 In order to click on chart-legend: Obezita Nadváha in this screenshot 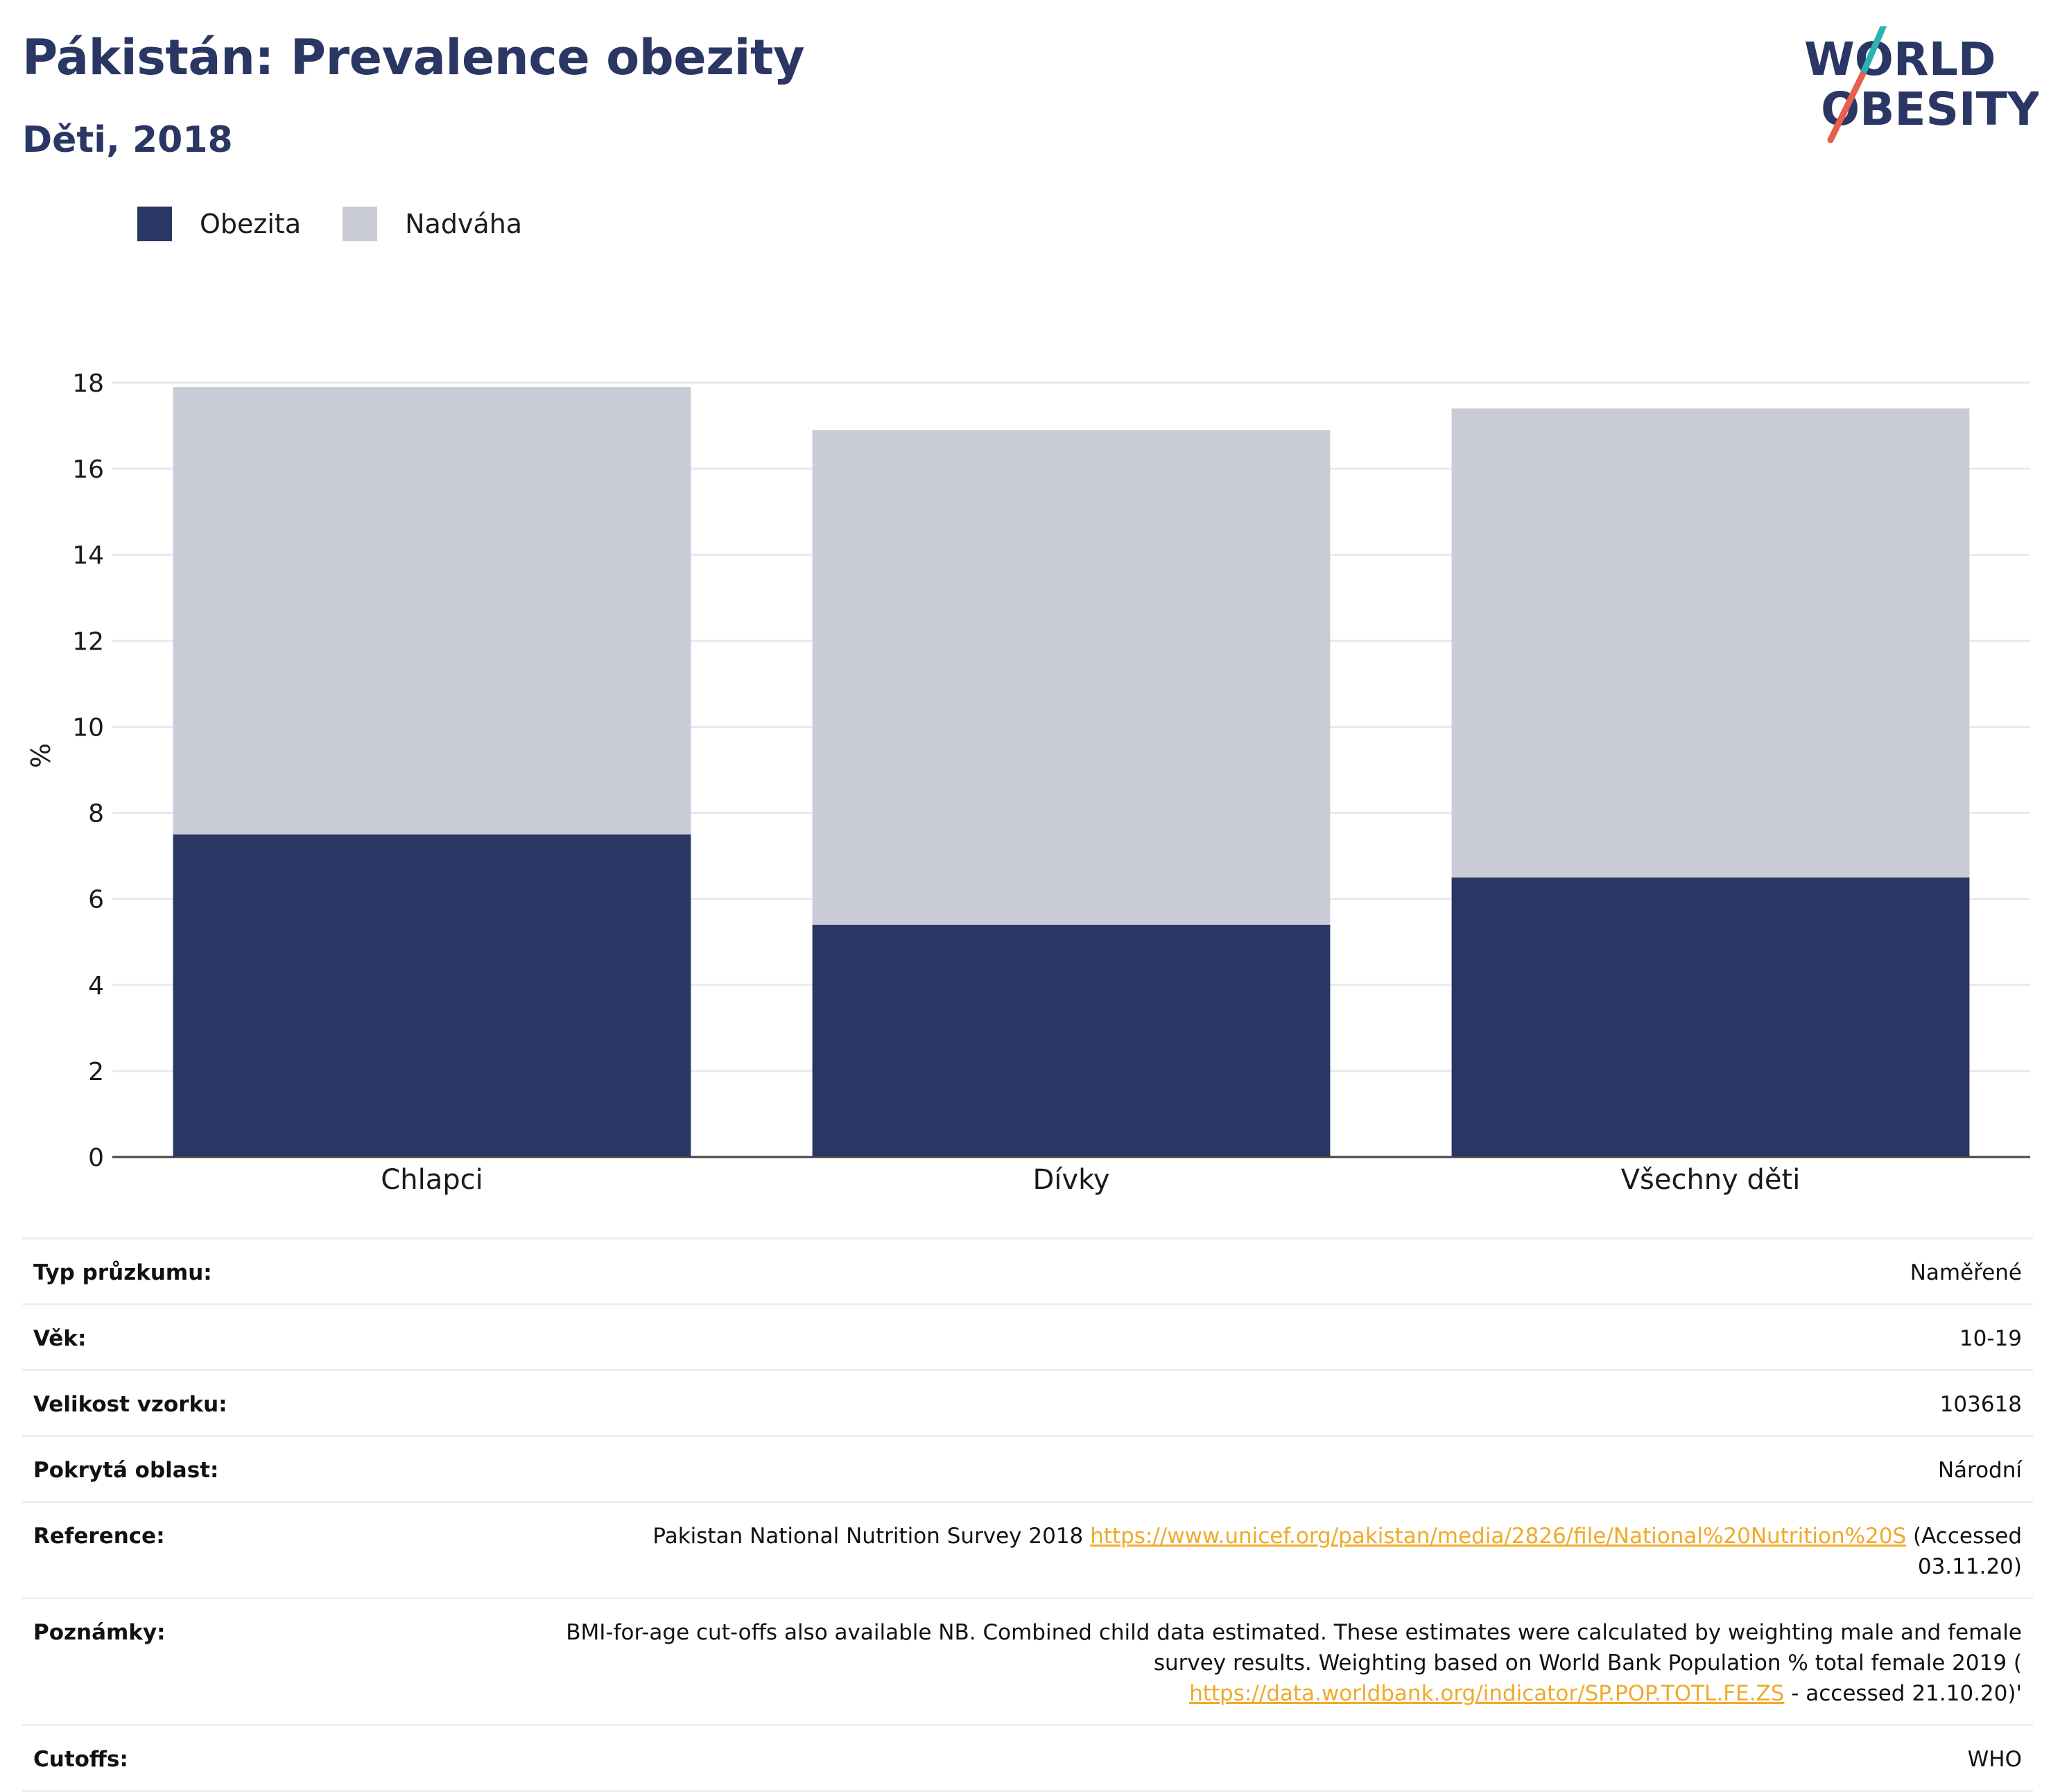, I will do `click(351, 224)`.